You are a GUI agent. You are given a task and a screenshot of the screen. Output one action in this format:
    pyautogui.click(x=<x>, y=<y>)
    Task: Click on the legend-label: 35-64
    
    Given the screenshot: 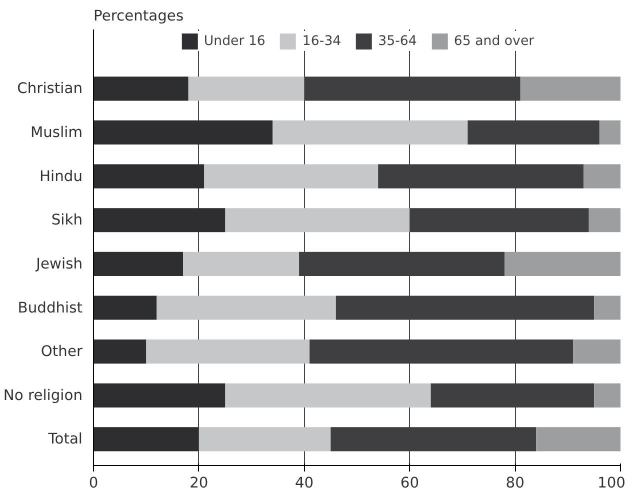 What is the action you would take?
    pyautogui.click(x=397, y=41)
    